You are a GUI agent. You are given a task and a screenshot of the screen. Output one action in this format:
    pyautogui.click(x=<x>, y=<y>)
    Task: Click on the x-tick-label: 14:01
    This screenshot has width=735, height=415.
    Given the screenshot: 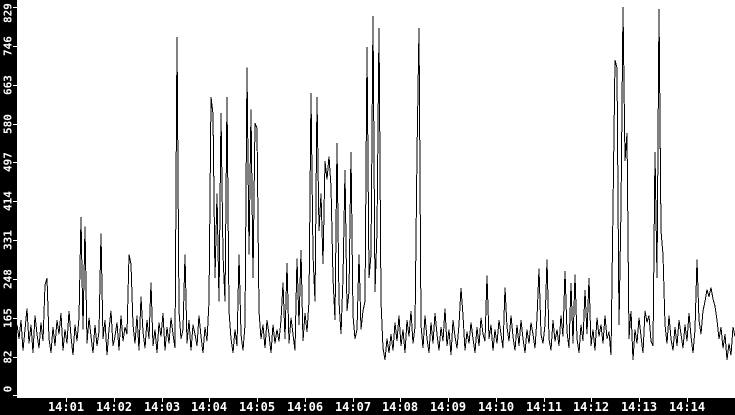 What is the action you would take?
    pyautogui.click(x=66, y=407)
    